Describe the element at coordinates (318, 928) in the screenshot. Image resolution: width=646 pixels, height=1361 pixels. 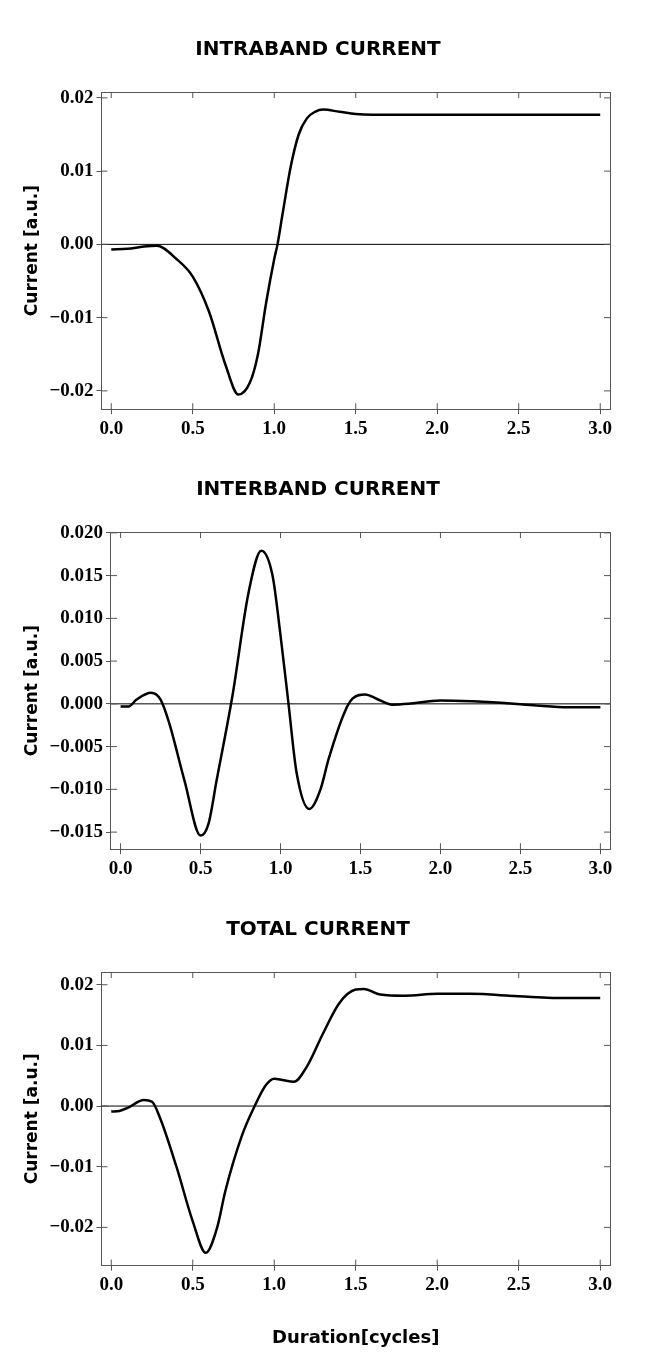
I see `chart-title: TOTAL CURRENT` at that location.